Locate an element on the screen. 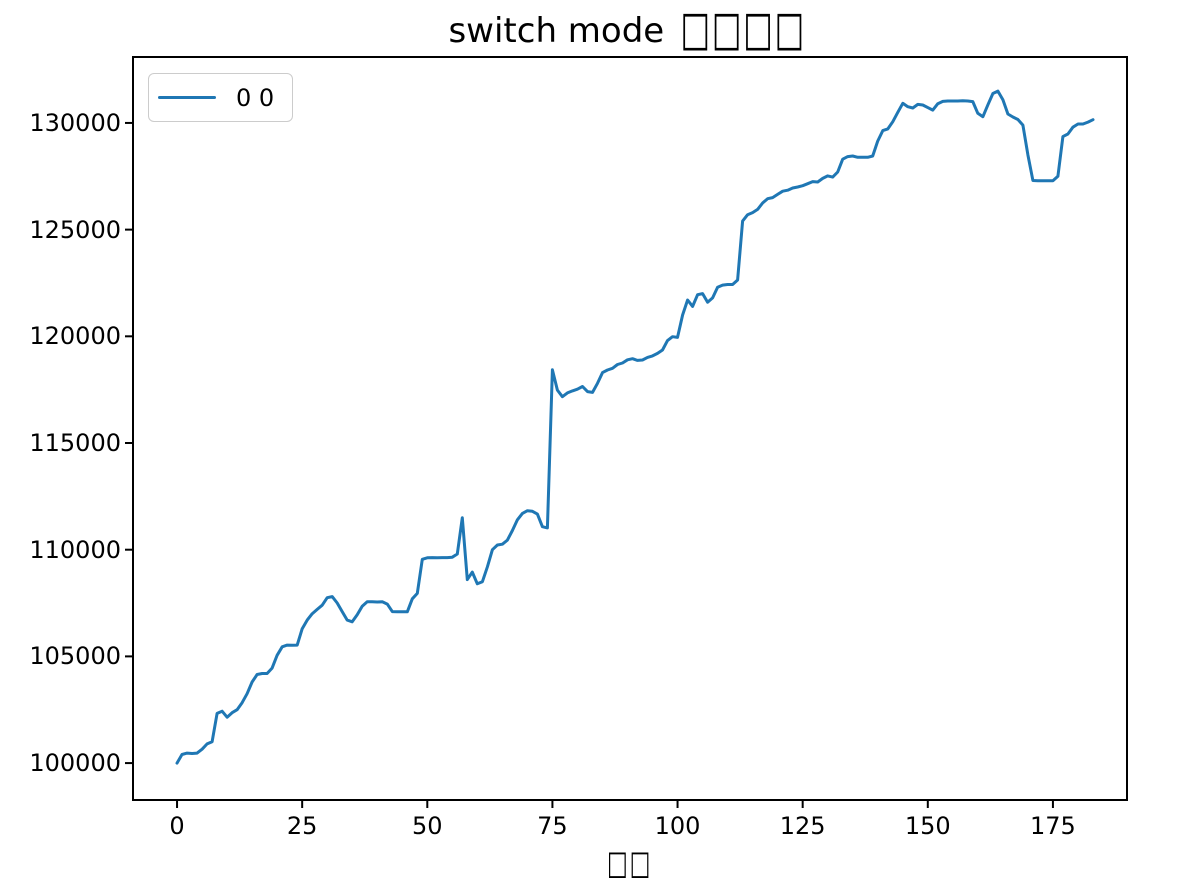 This screenshot has width=1194, height=889. x-tick-label: 175 is located at coordinates (1053, 826).